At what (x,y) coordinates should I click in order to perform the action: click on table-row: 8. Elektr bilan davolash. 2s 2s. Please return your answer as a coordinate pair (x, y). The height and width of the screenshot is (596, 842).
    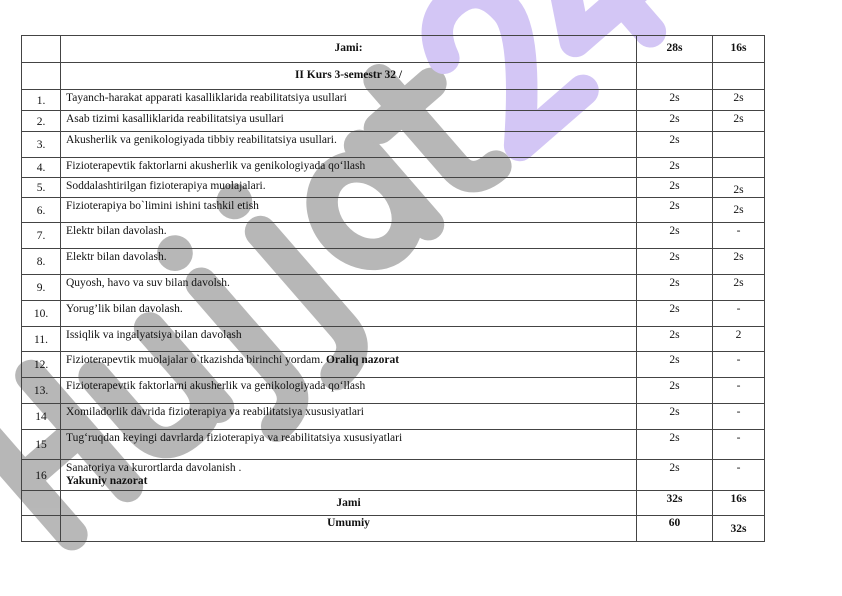
    Looking at the image, I should click on (393, 261).